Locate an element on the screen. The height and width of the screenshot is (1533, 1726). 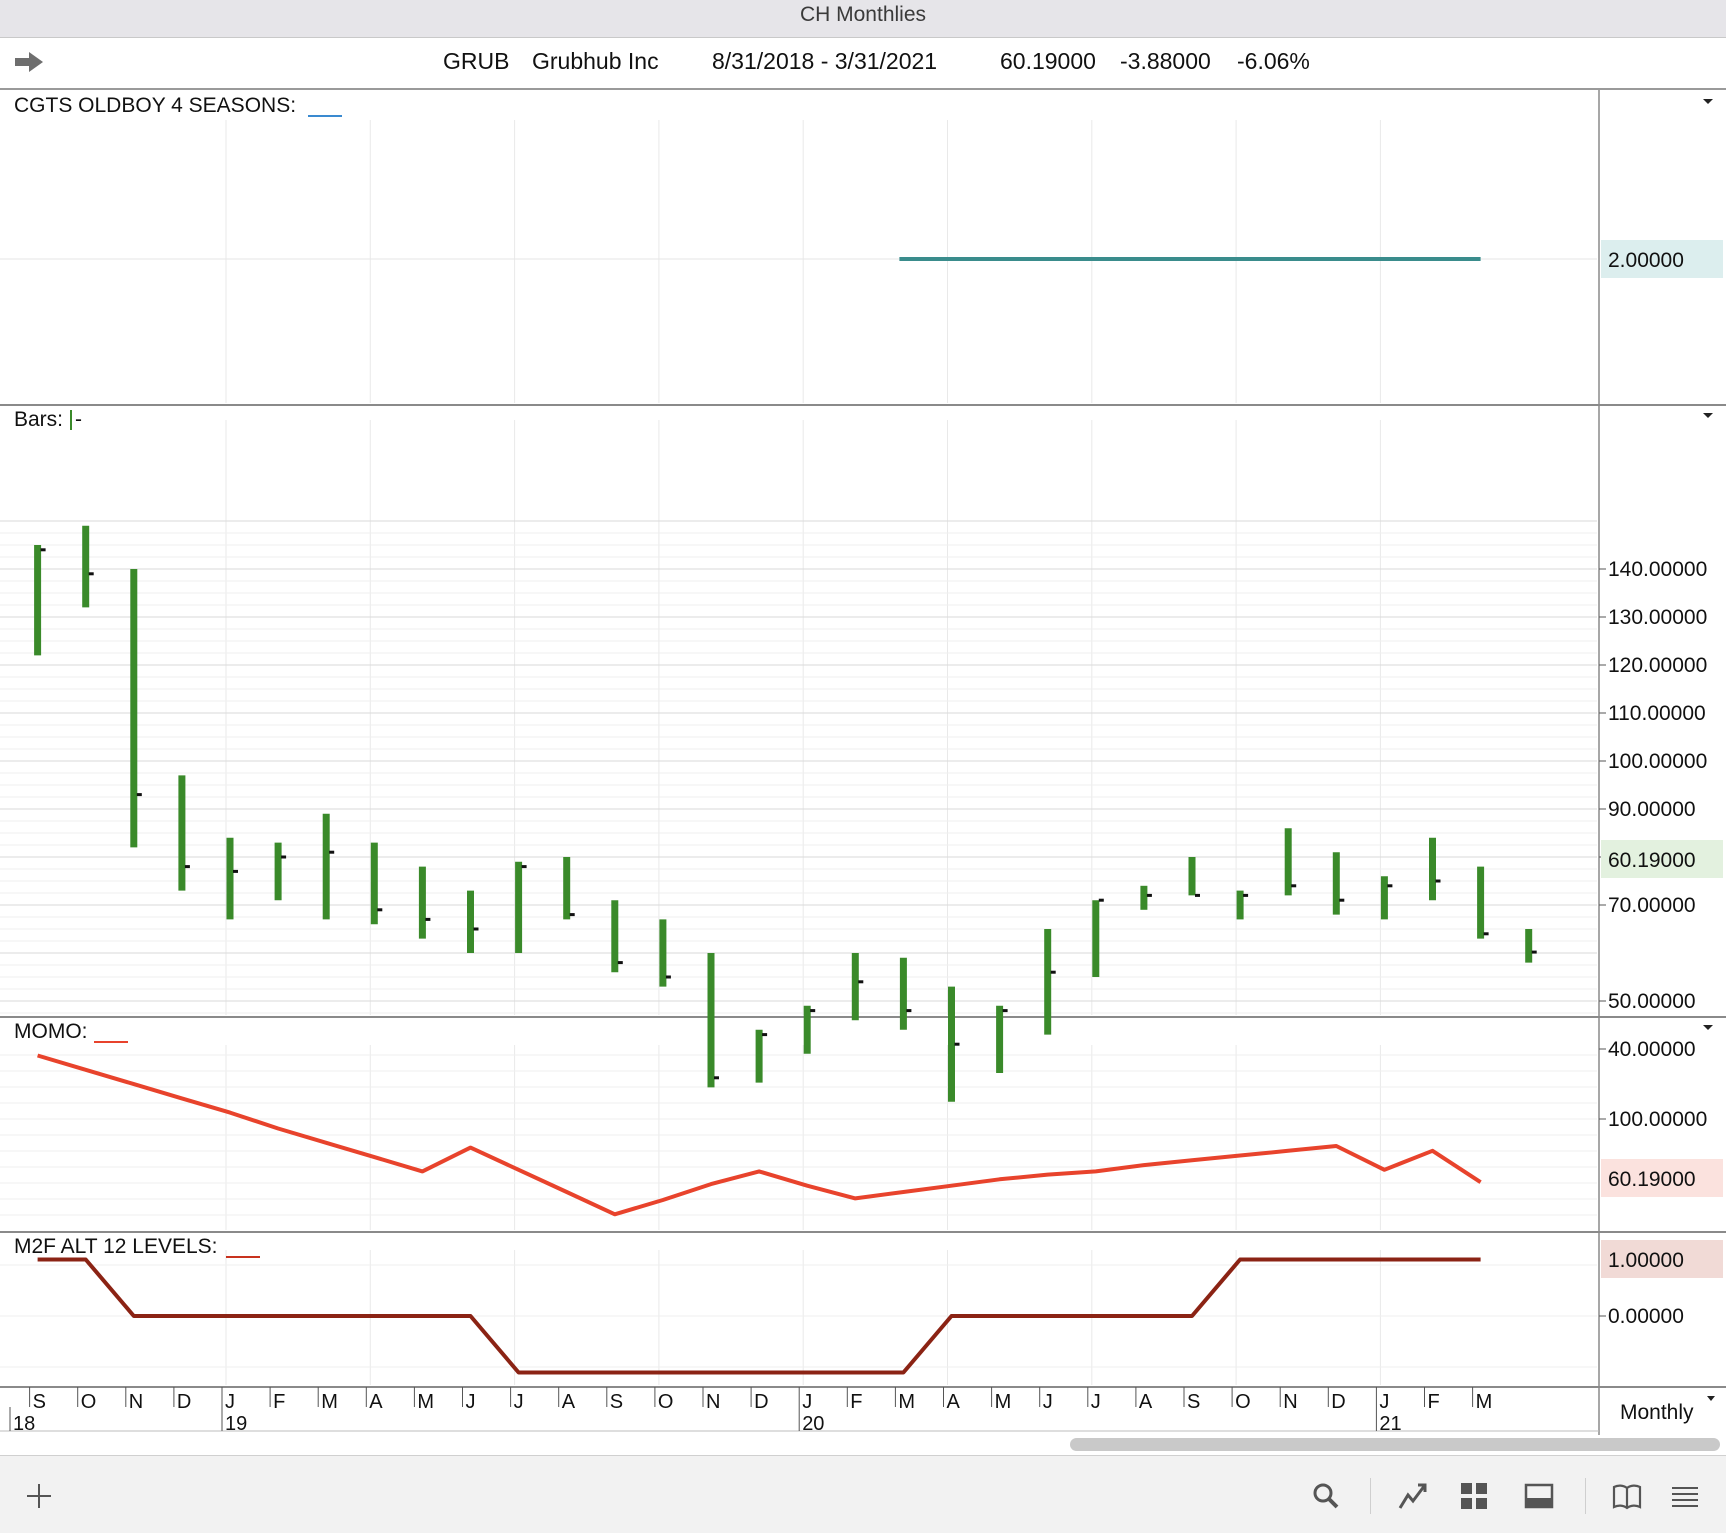
add-icon is located at coordinates (39, 1496).